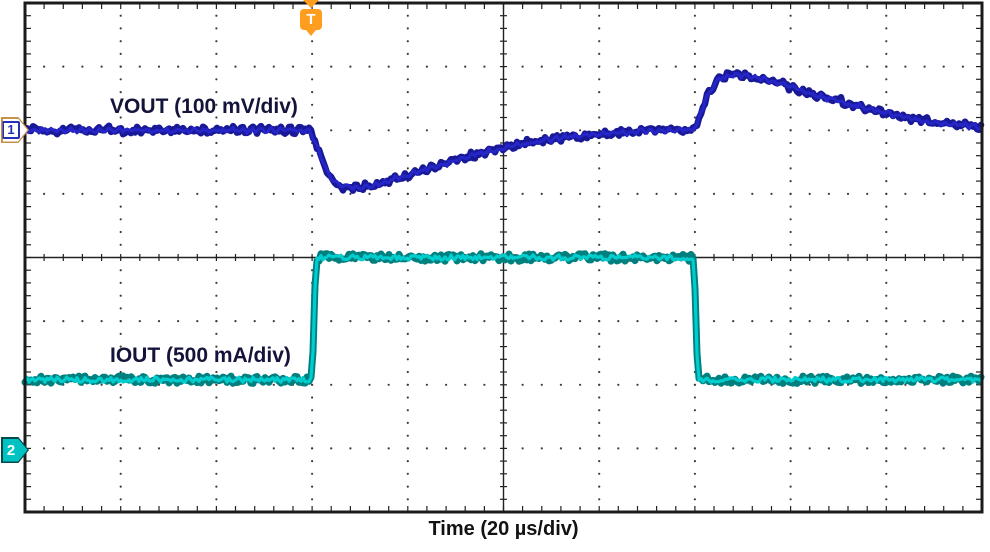 This screenshot has width=990, height=552. I want to click on vout-trace-label: VOUT (100 mV/div), so click(204, 106).